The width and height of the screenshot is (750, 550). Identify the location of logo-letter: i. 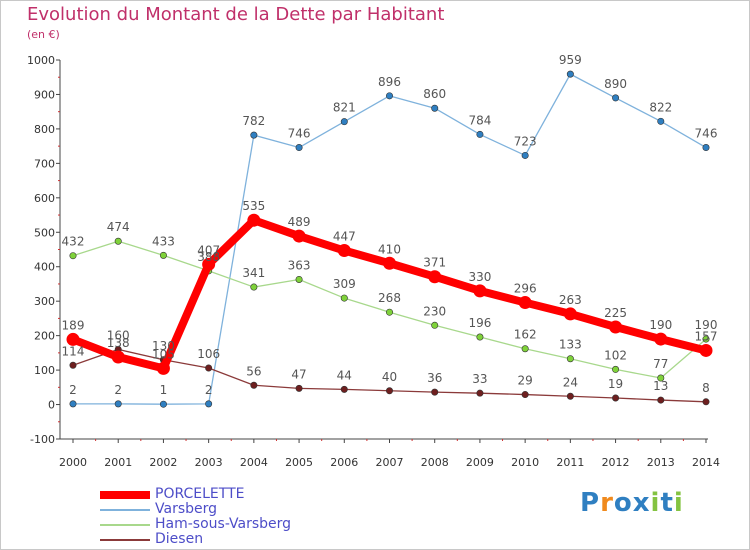
(655, 503).